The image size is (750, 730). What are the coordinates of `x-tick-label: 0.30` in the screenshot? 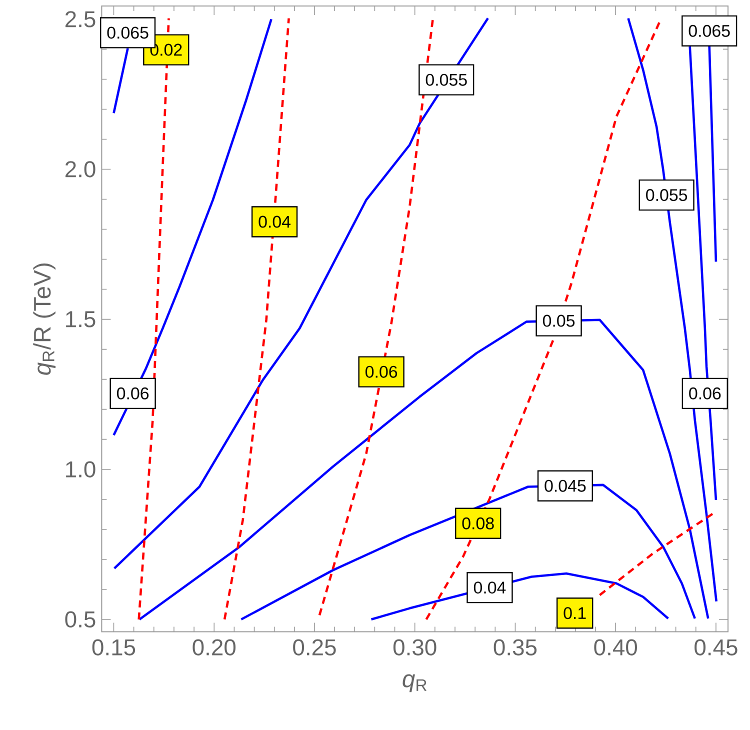 It's located at (414, 647).